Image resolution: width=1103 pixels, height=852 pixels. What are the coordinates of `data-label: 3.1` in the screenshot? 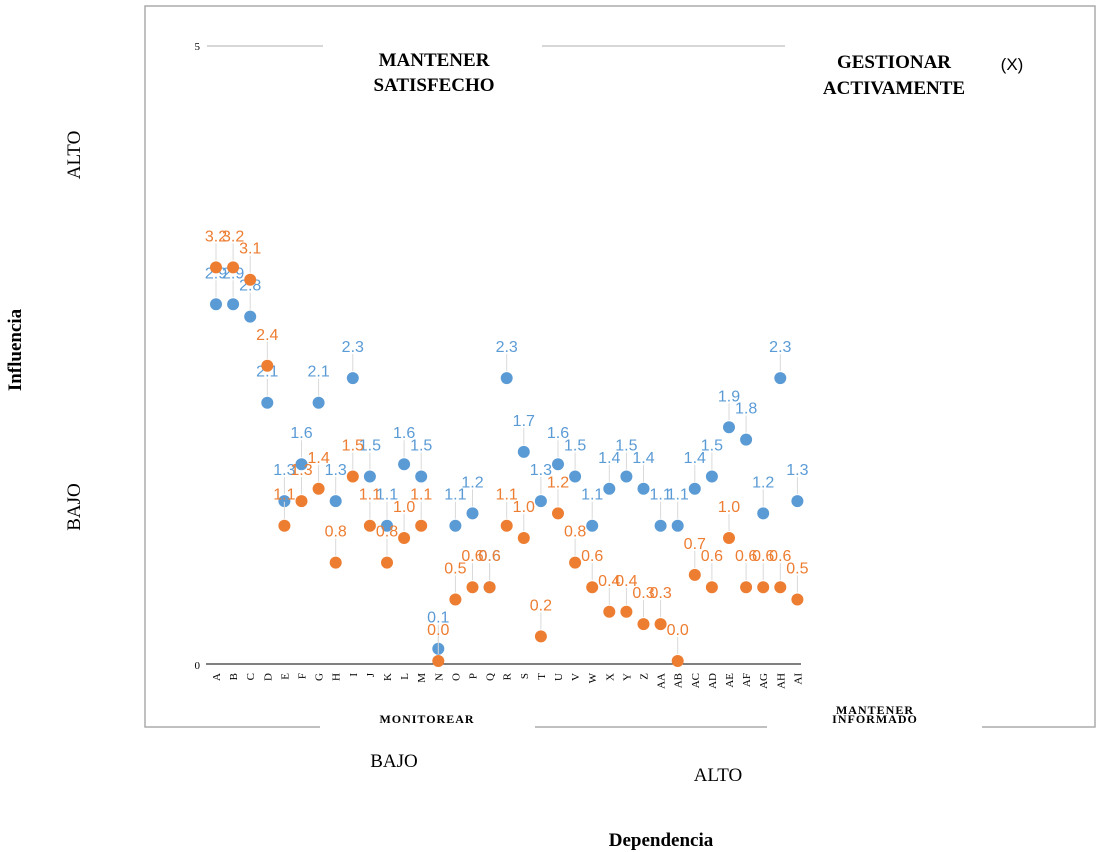 It's located at (250, 249).